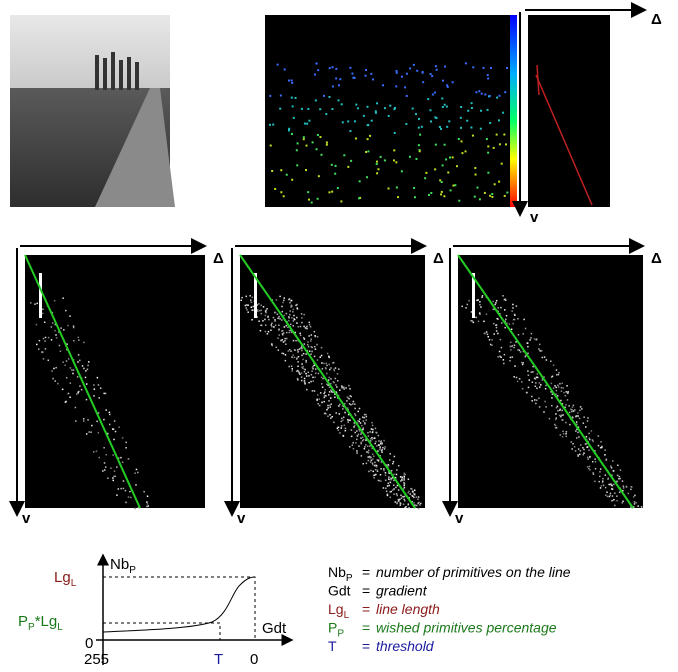 This screenshot has width=678, height=672. I want to click on curve, so click(179, 604).